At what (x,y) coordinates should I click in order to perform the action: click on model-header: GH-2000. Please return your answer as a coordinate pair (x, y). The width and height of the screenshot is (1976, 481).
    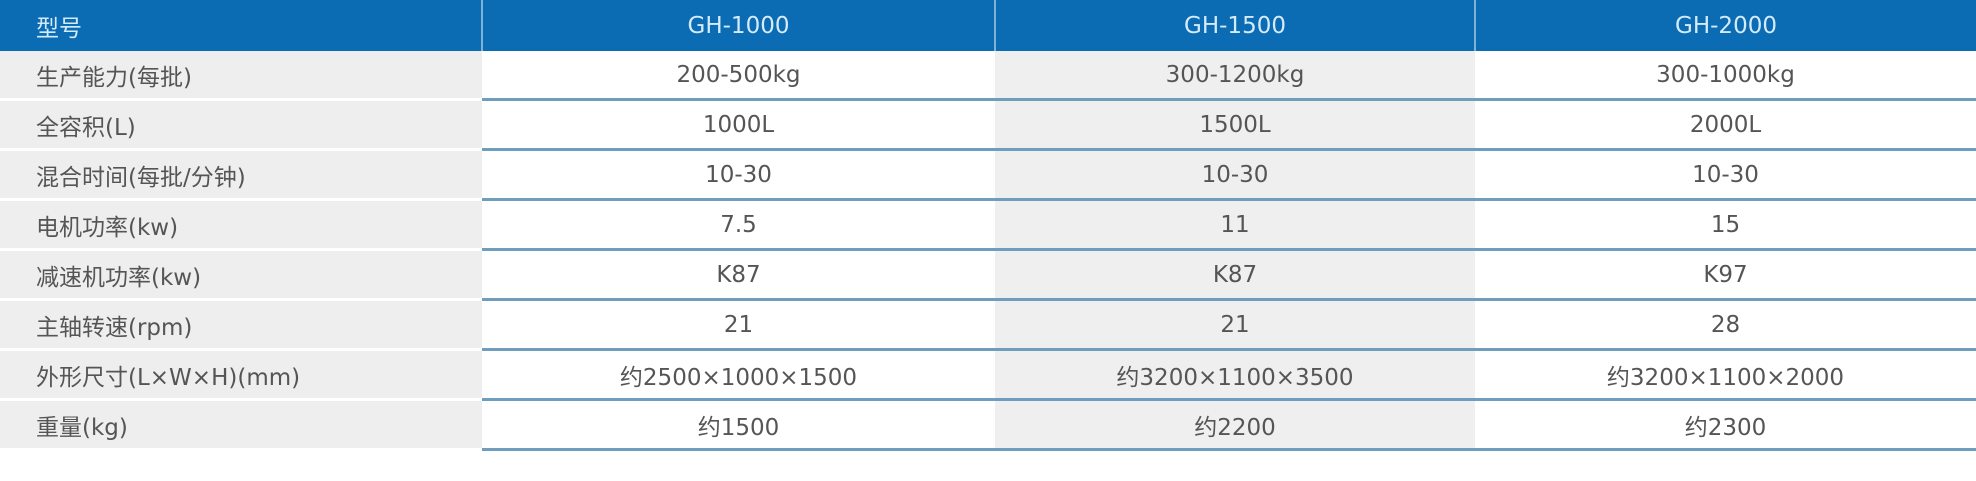
    Looking at the image, I should click on (1725, 25).